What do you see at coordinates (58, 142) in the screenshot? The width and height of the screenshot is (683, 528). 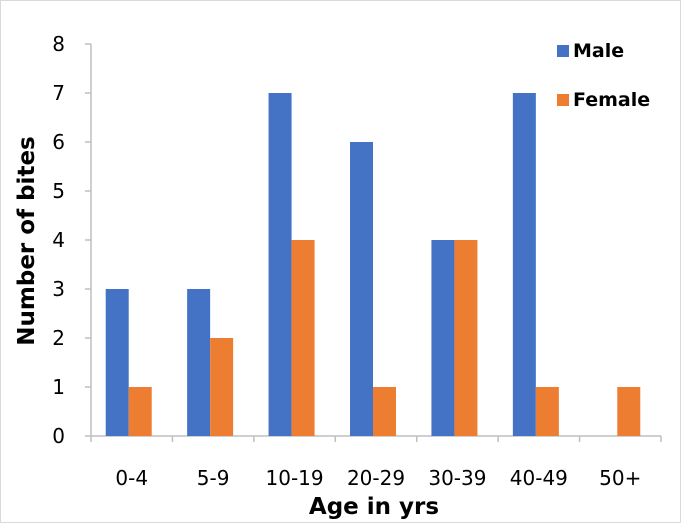 I see `y-tick-label: 6` at bounding box center [58, 142].